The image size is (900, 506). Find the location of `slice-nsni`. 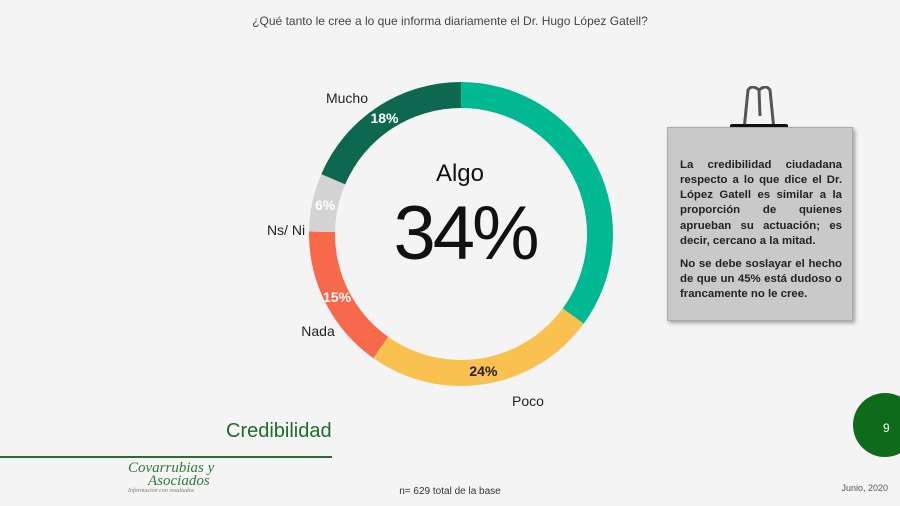

slice-nsni is located at coordinates (327, 203).